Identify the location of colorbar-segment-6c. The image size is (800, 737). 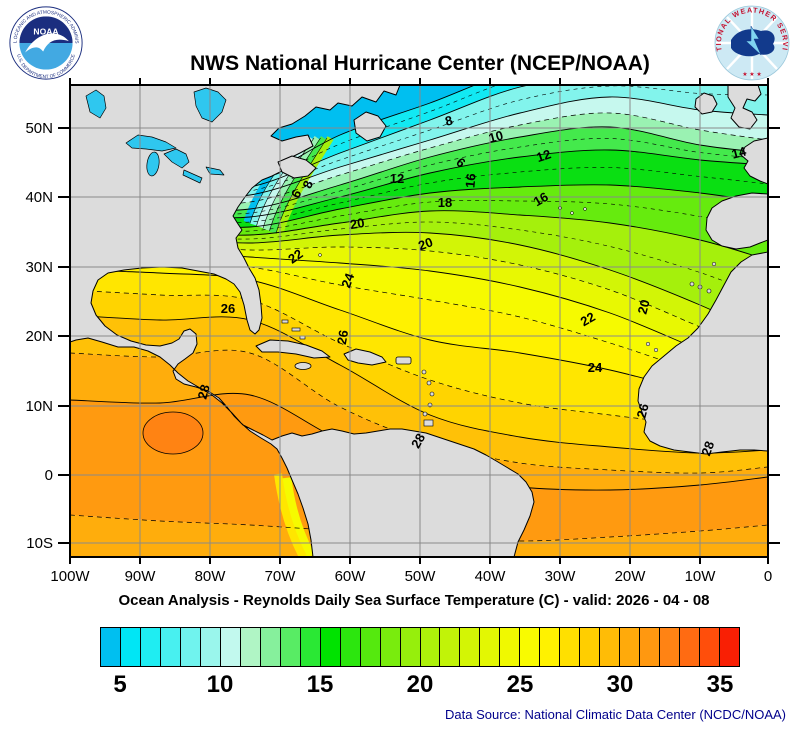
(150, 647).